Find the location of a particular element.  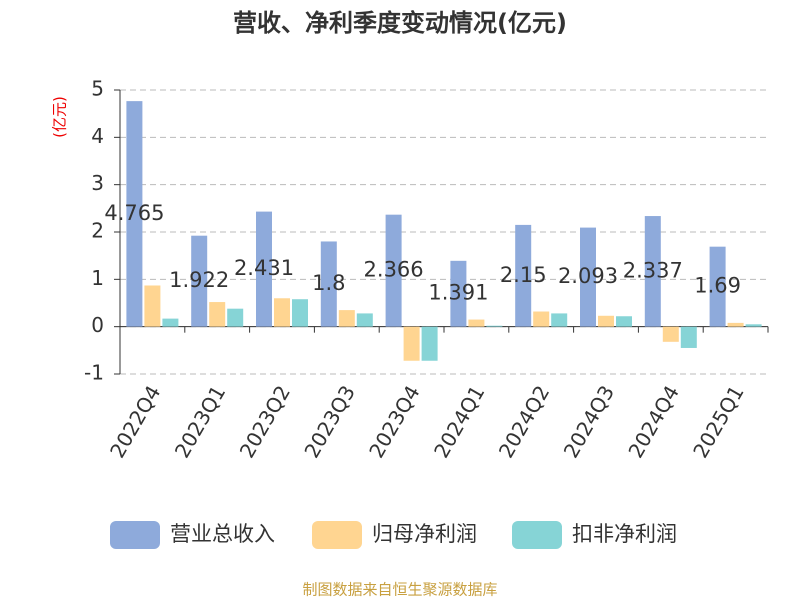

value-label: 2.15 is located at coordinates (523, 275).